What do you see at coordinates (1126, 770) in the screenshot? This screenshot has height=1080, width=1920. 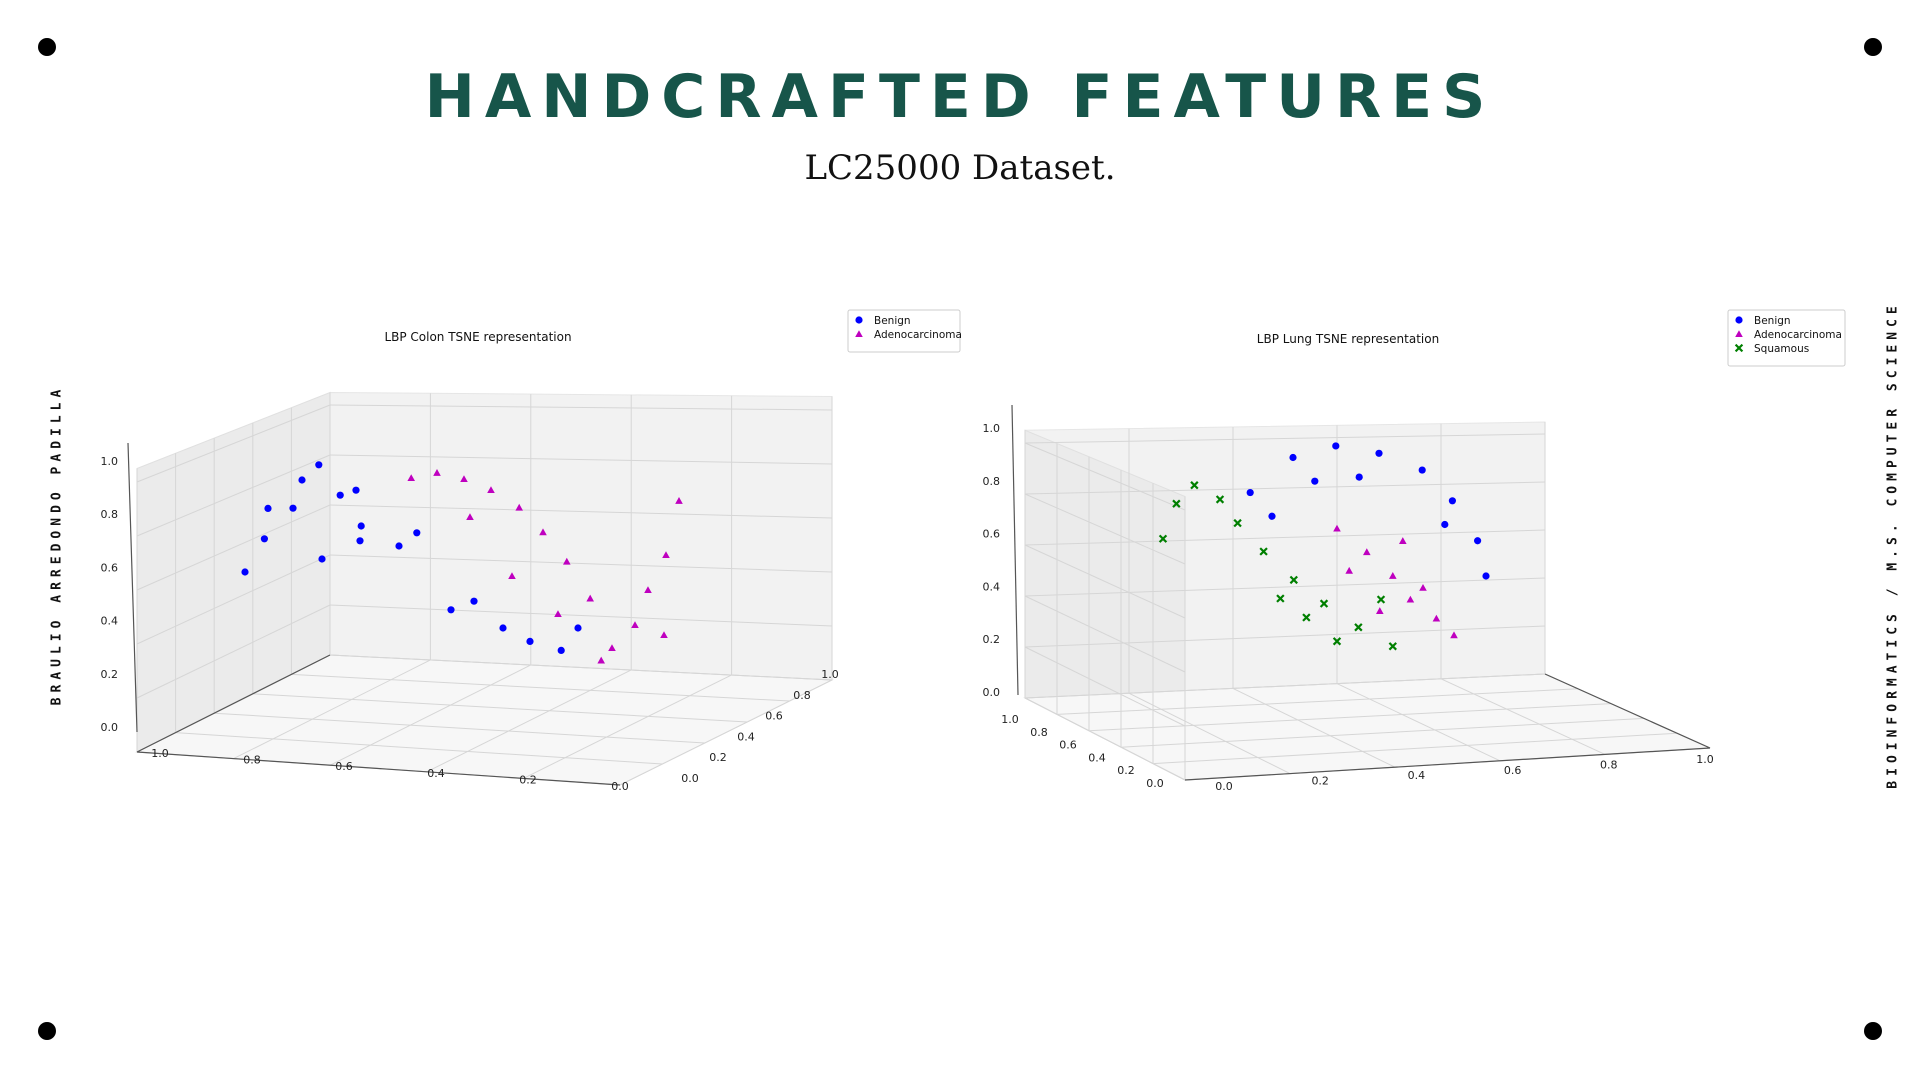 I see `y-tick-label: 0.2` at bounding box center [1126, 770].